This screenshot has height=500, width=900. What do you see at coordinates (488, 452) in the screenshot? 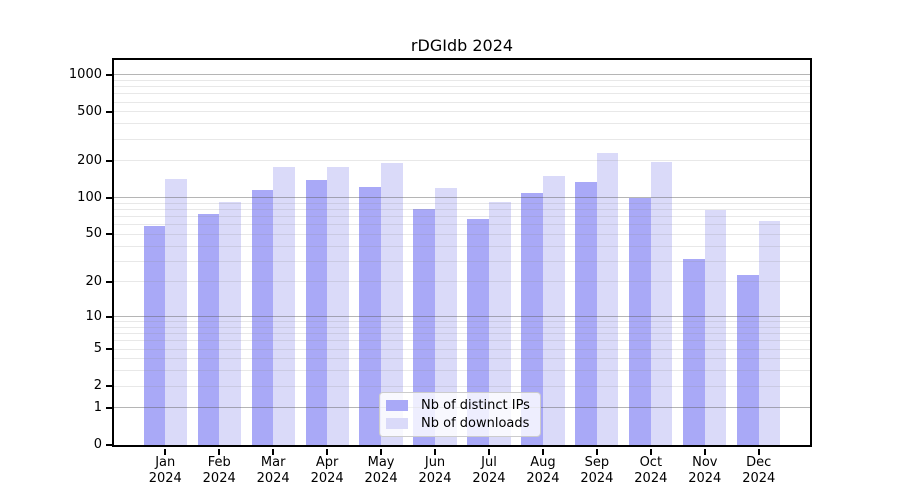
I see `x-tick-mark-jul` at bounding box center [488, 452].